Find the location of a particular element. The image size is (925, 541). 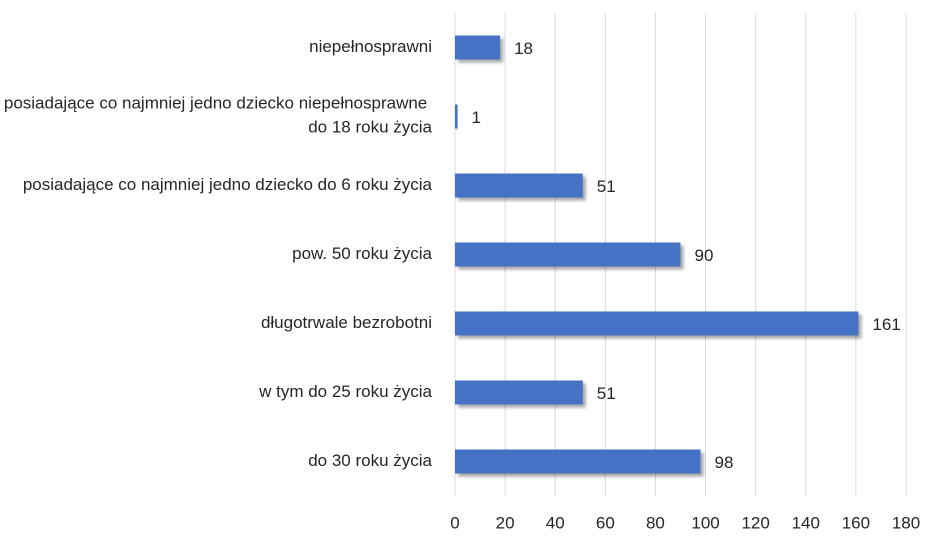

x-tick-label: 140 is located at coordinates (806, 522).